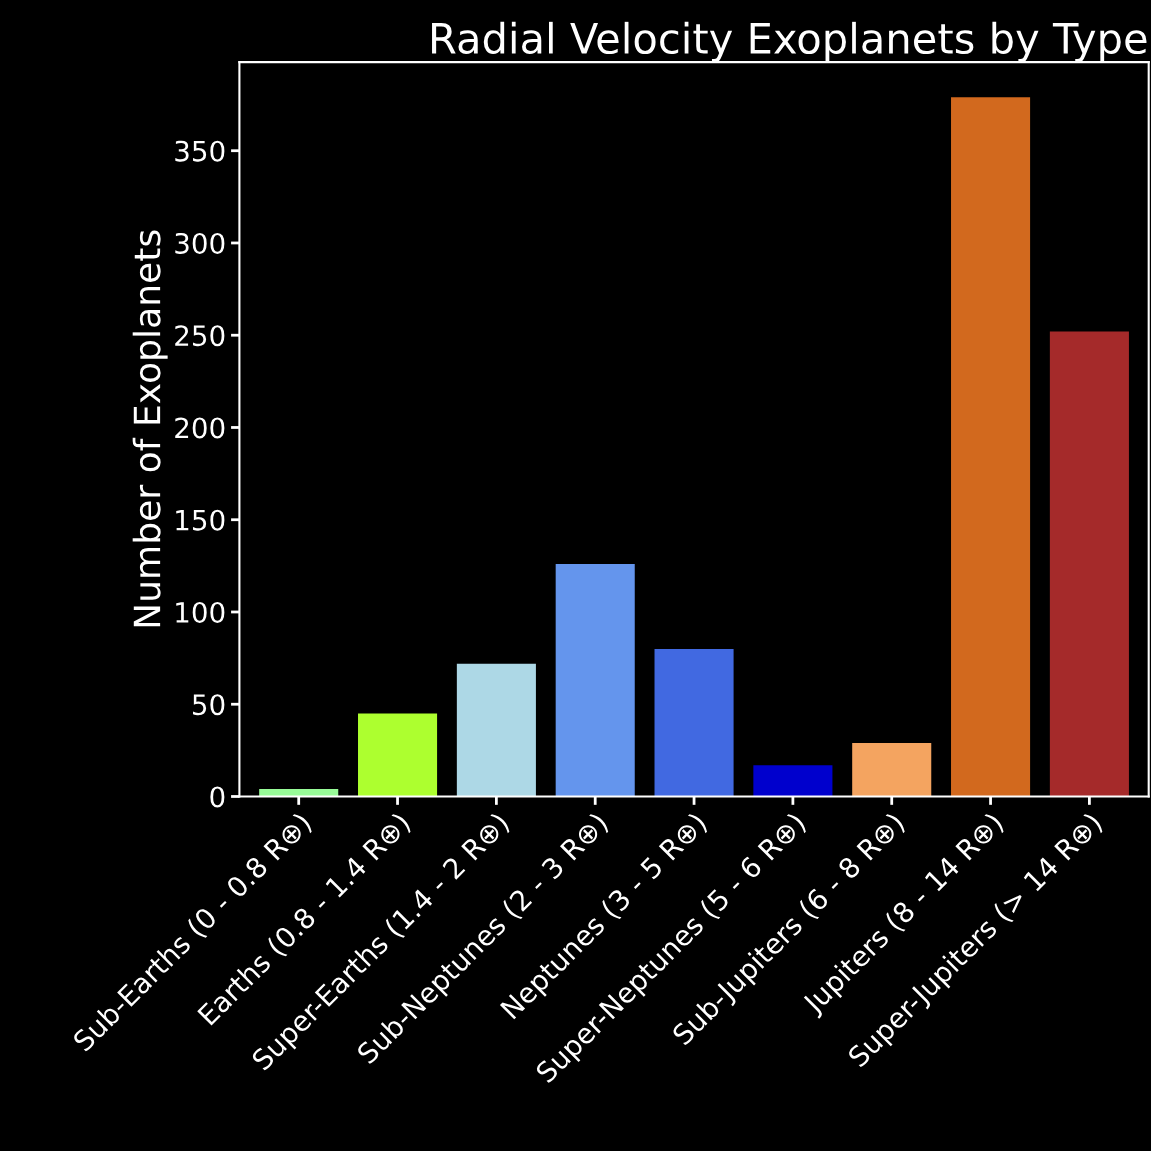 Image resolution: width=1151 pixels, height=1151 pixels. What do you see at coordinates (200, 612) in the screenshot?
I see `y-tick-label: 100` at bounding box center [200, 612].